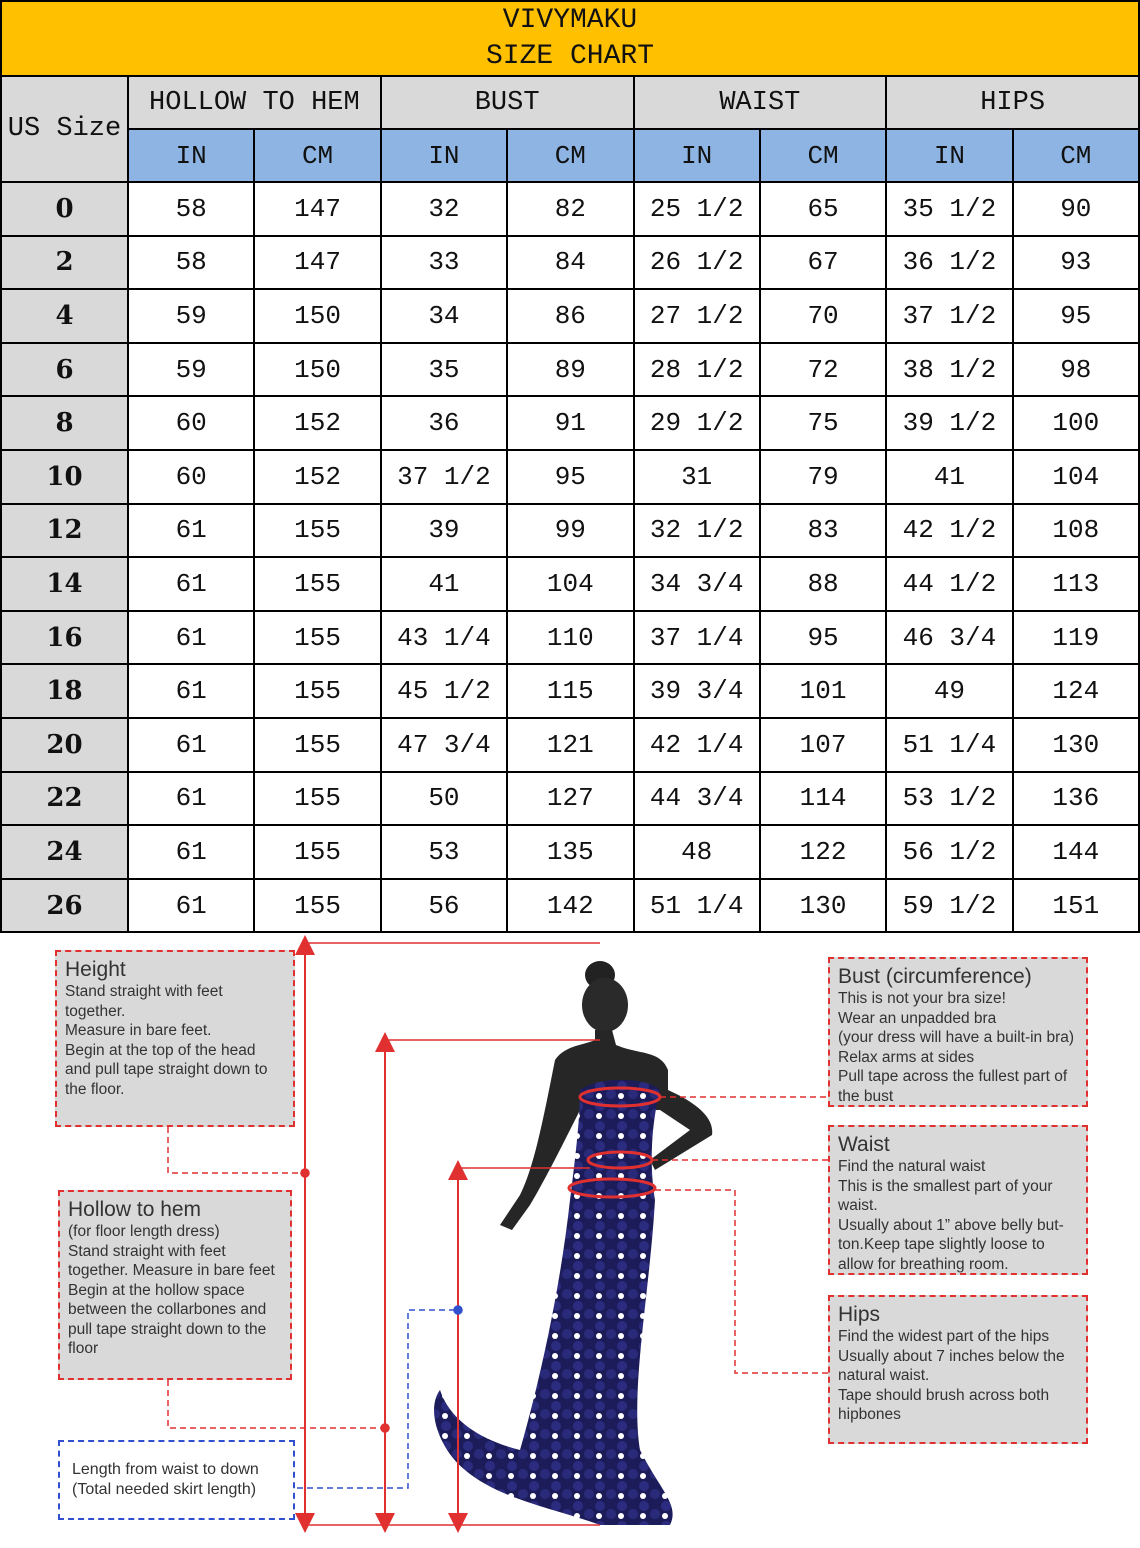 The width and height of the screenshot is (1140, 1548). Describe the element at coordinates (823, 209) in the screenshot. I see `cell: 65` at that location.